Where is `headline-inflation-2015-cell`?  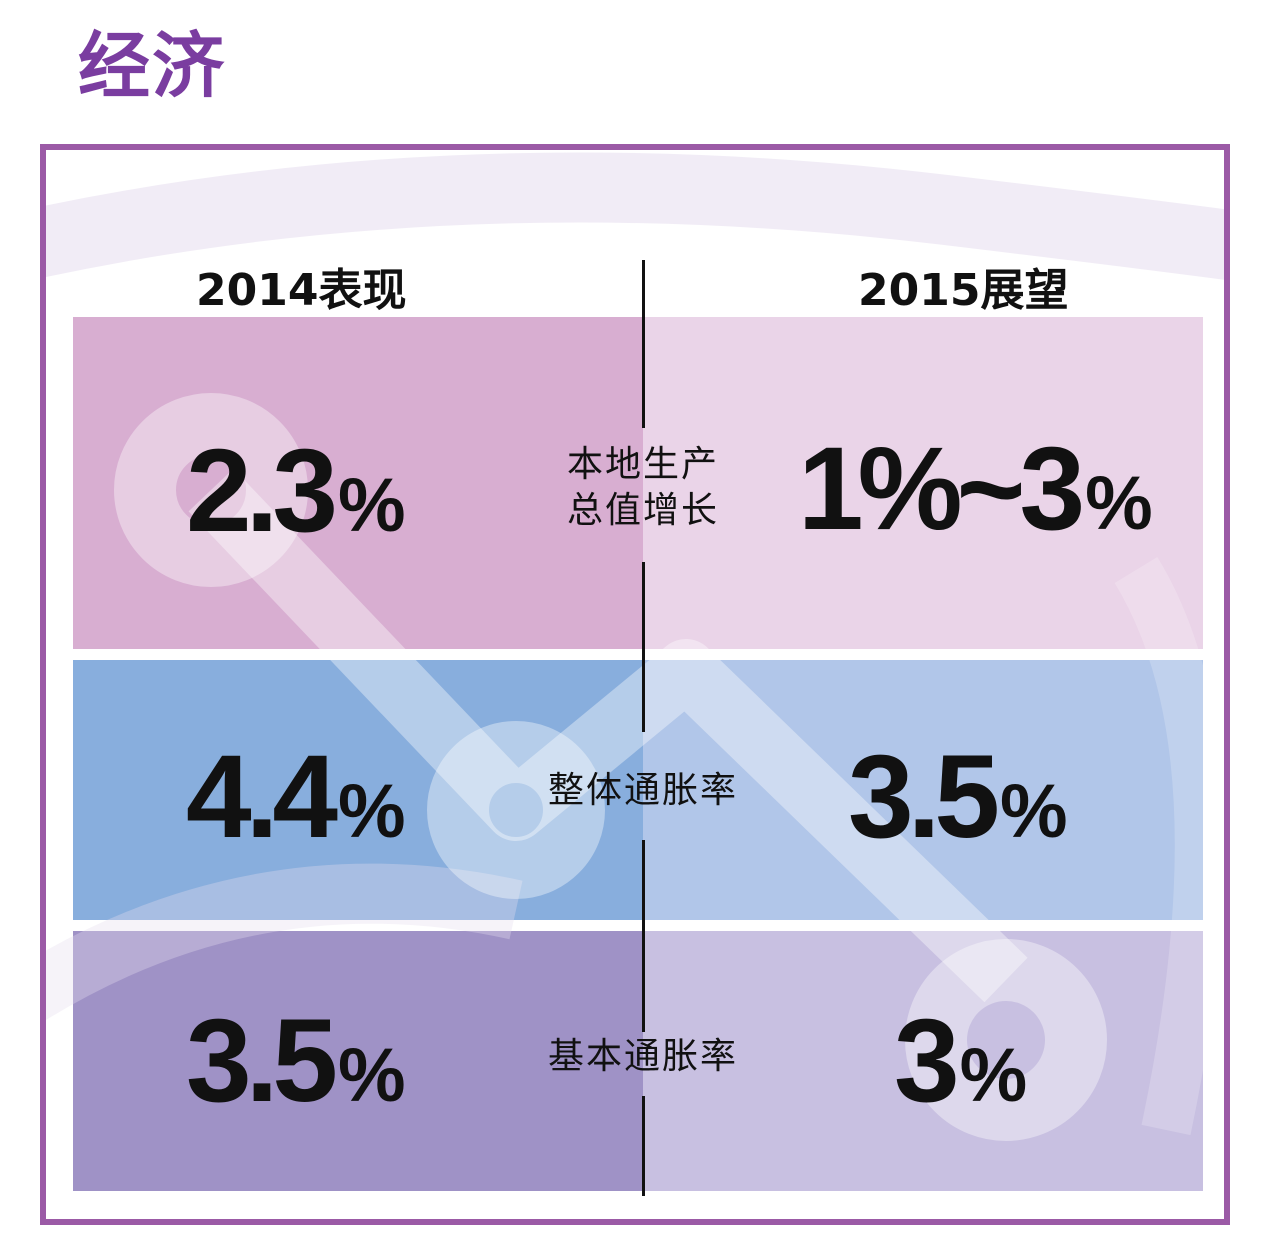
headline-inflation-2015-cell is located at coordinates (923, 790).